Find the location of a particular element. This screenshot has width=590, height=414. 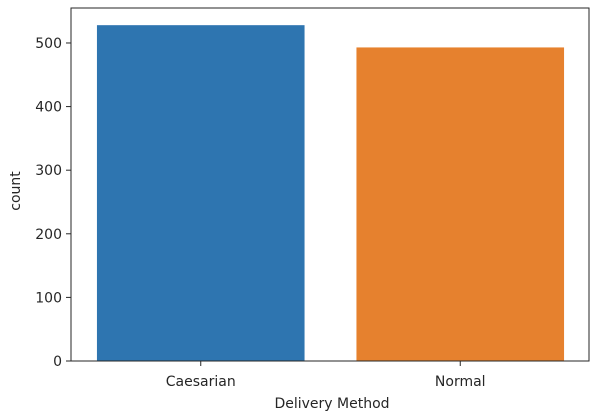

x-tick-label: Caesarian is located at coordinates (201, 382).